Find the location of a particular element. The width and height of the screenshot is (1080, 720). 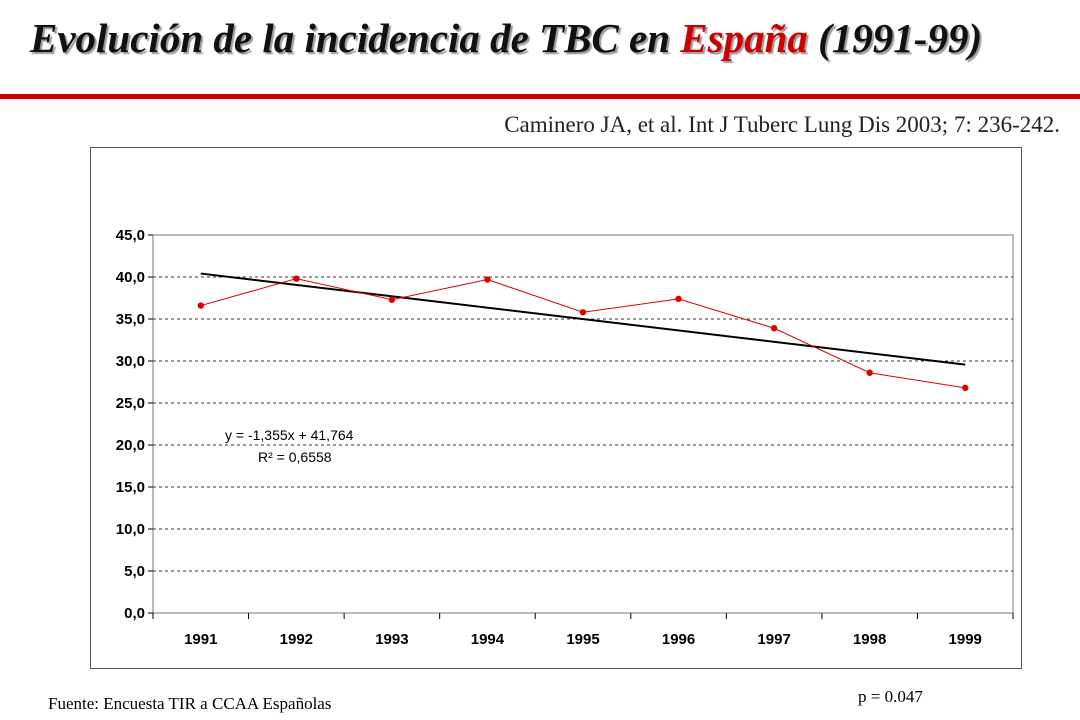

trendline-r2: R² = 0,6558 is located at coordinates (295, 457).